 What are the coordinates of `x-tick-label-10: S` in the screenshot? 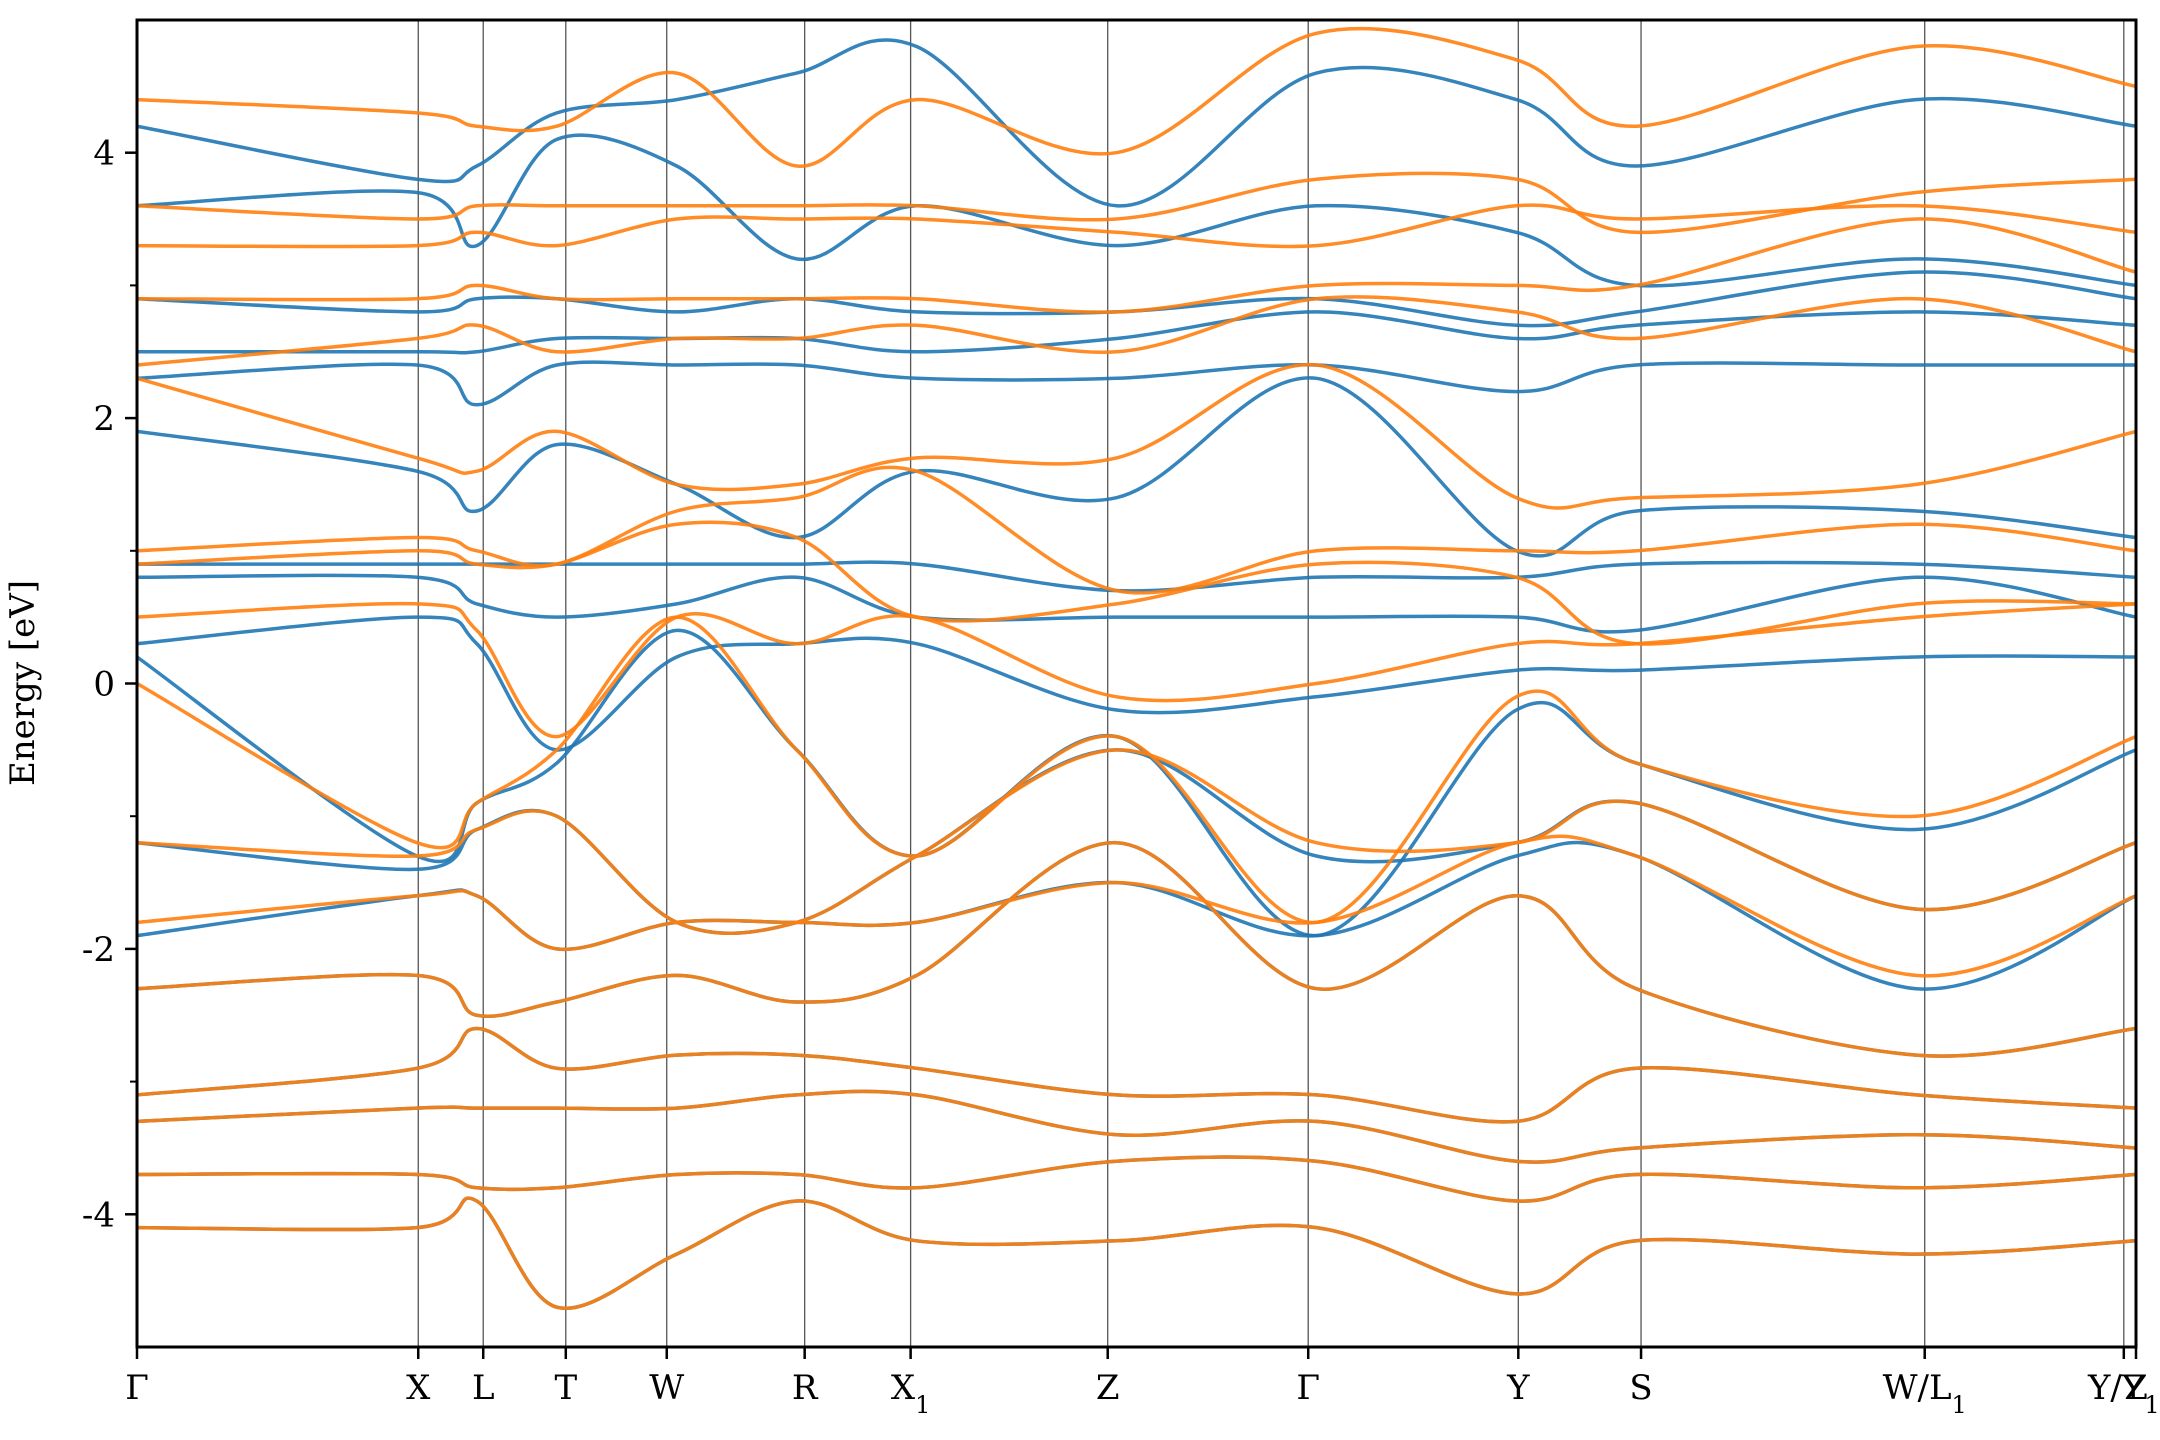 It's located at (1640, 1388).